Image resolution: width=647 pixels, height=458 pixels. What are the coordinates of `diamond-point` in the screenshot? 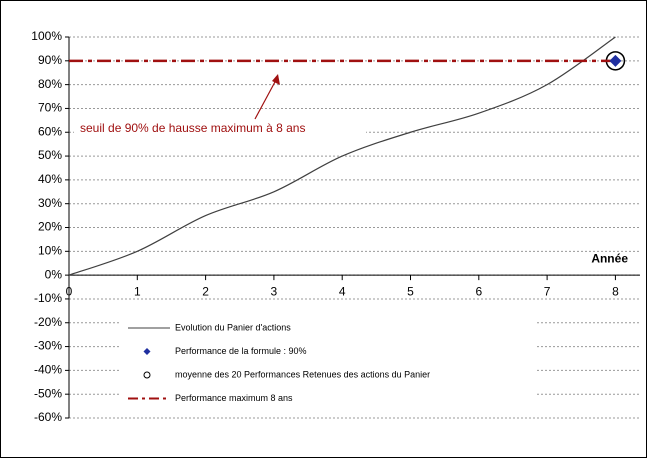 It's located at (615, 60).